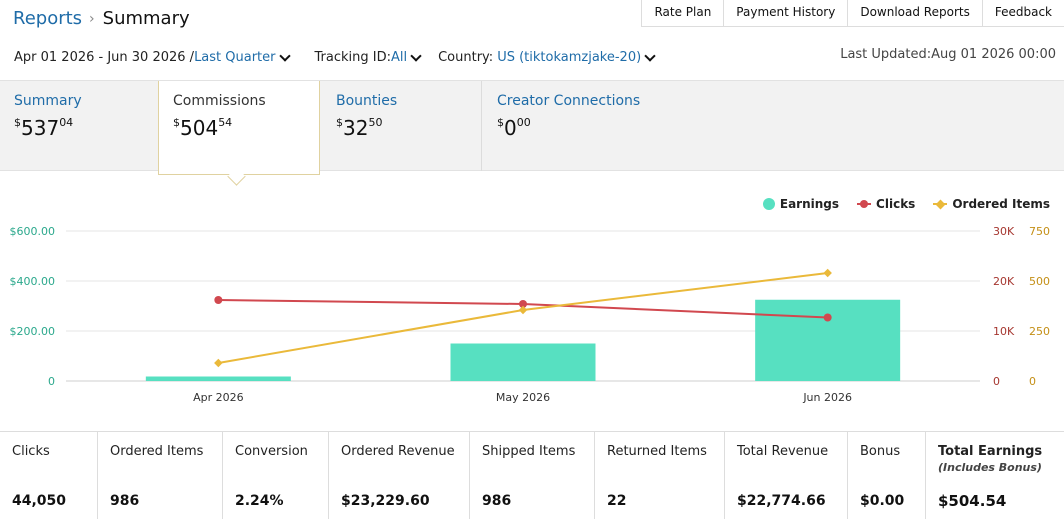 The image size is (1064, 519). I want to click on tab-creator-connections-label: Creator Connections, so click(569, 101).